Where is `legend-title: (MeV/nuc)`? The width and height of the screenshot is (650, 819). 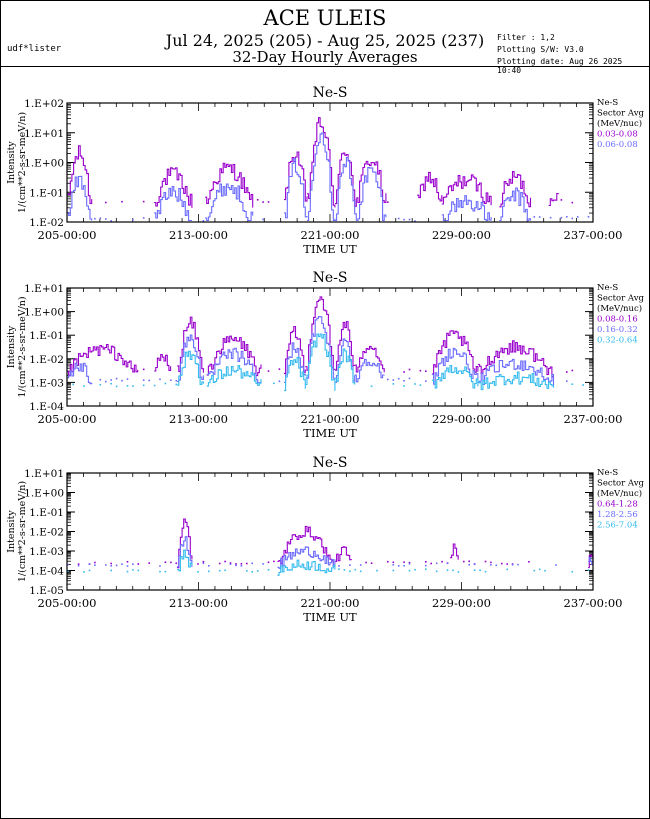 legend-title: (MeV/nuc) is located at coordinates (619, 123).